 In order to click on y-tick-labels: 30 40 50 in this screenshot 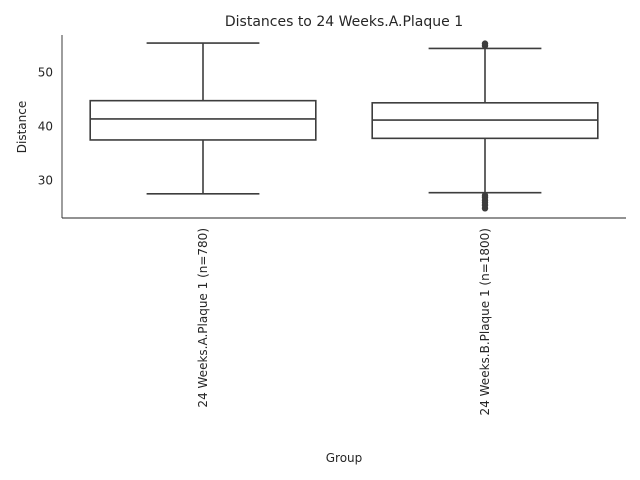, I will do `click(45, 127)`.